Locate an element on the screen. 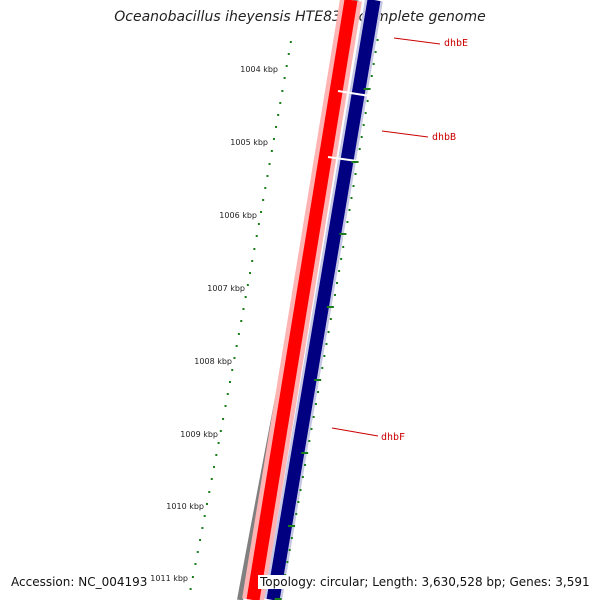 This screenshot has width=600, height=600. gene-label-dhbB: dhbB is located at coordinates (444, 137).